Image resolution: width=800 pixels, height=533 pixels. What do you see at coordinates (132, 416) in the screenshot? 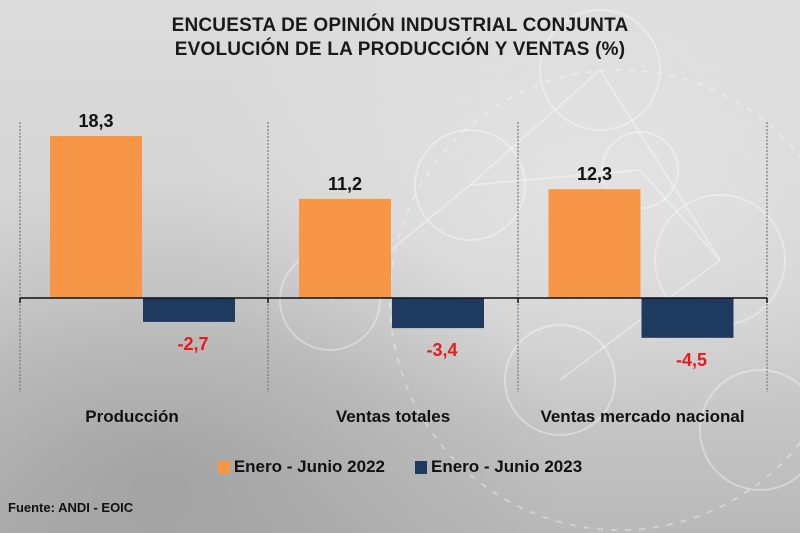
I see `category-label-0: Producción` at bounding box center [132, 416].